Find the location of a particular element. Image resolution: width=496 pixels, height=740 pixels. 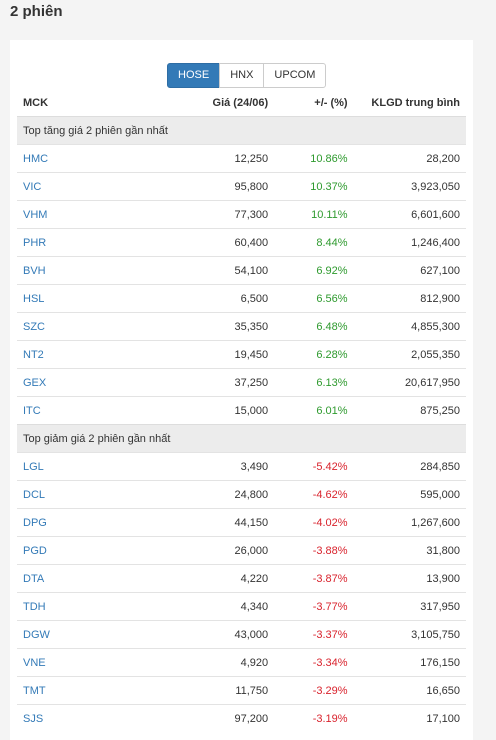

volume-cell: 3,105,750 is located at coordinates (409, 634).